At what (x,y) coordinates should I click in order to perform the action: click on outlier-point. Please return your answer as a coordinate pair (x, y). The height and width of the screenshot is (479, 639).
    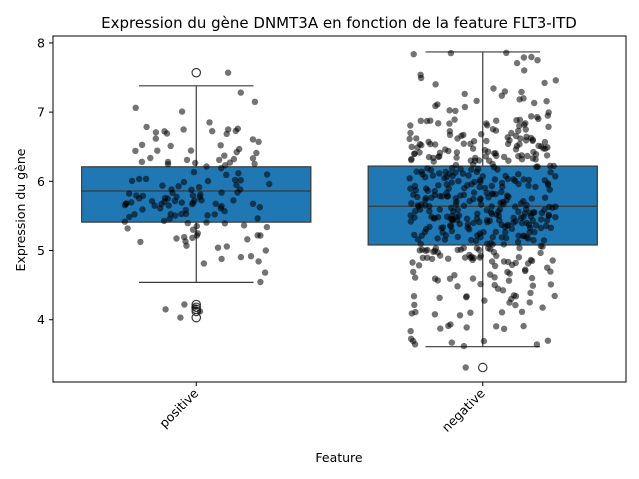
    Looking at the image, I should click on (482, 367).